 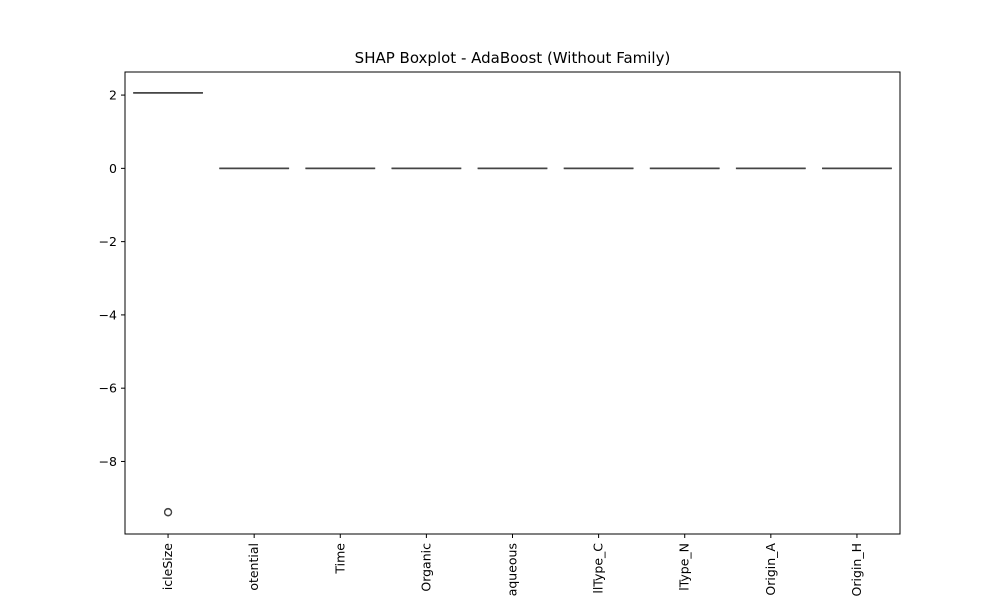 I want to click on y-tick-label: −4, so click(x=108, y=314).